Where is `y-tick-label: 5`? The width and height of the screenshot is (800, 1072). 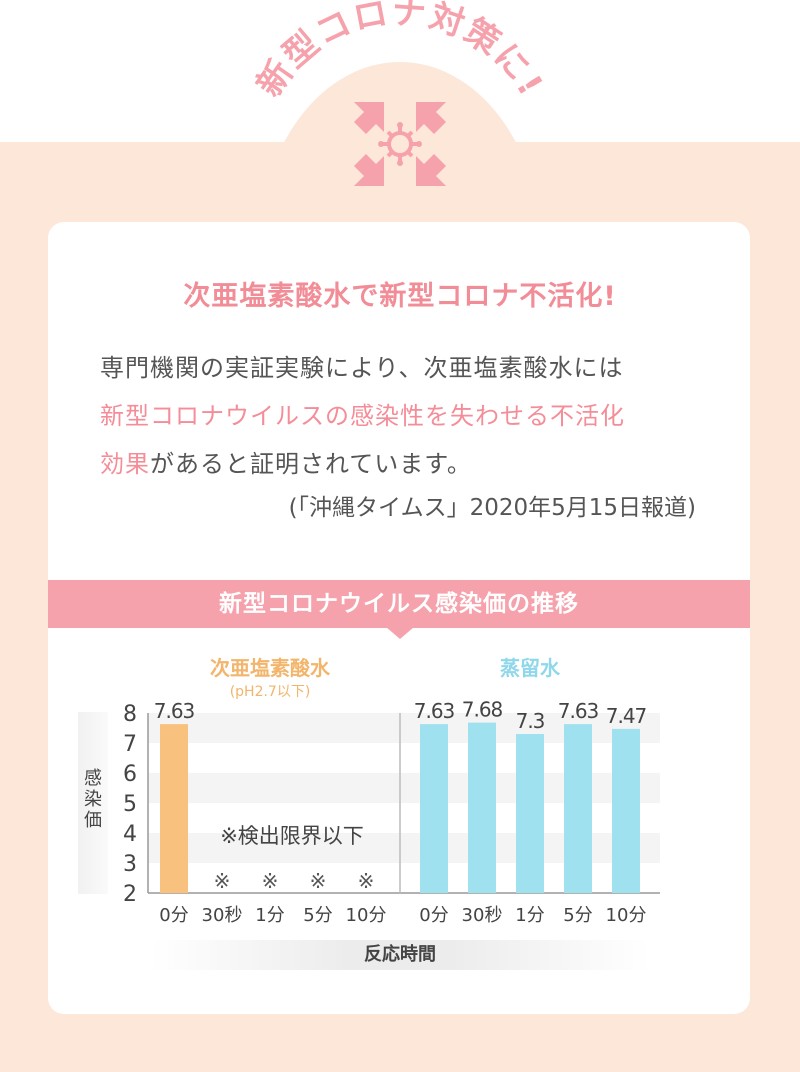
y-tick-label: 5 is located at coordinates (130, 804).